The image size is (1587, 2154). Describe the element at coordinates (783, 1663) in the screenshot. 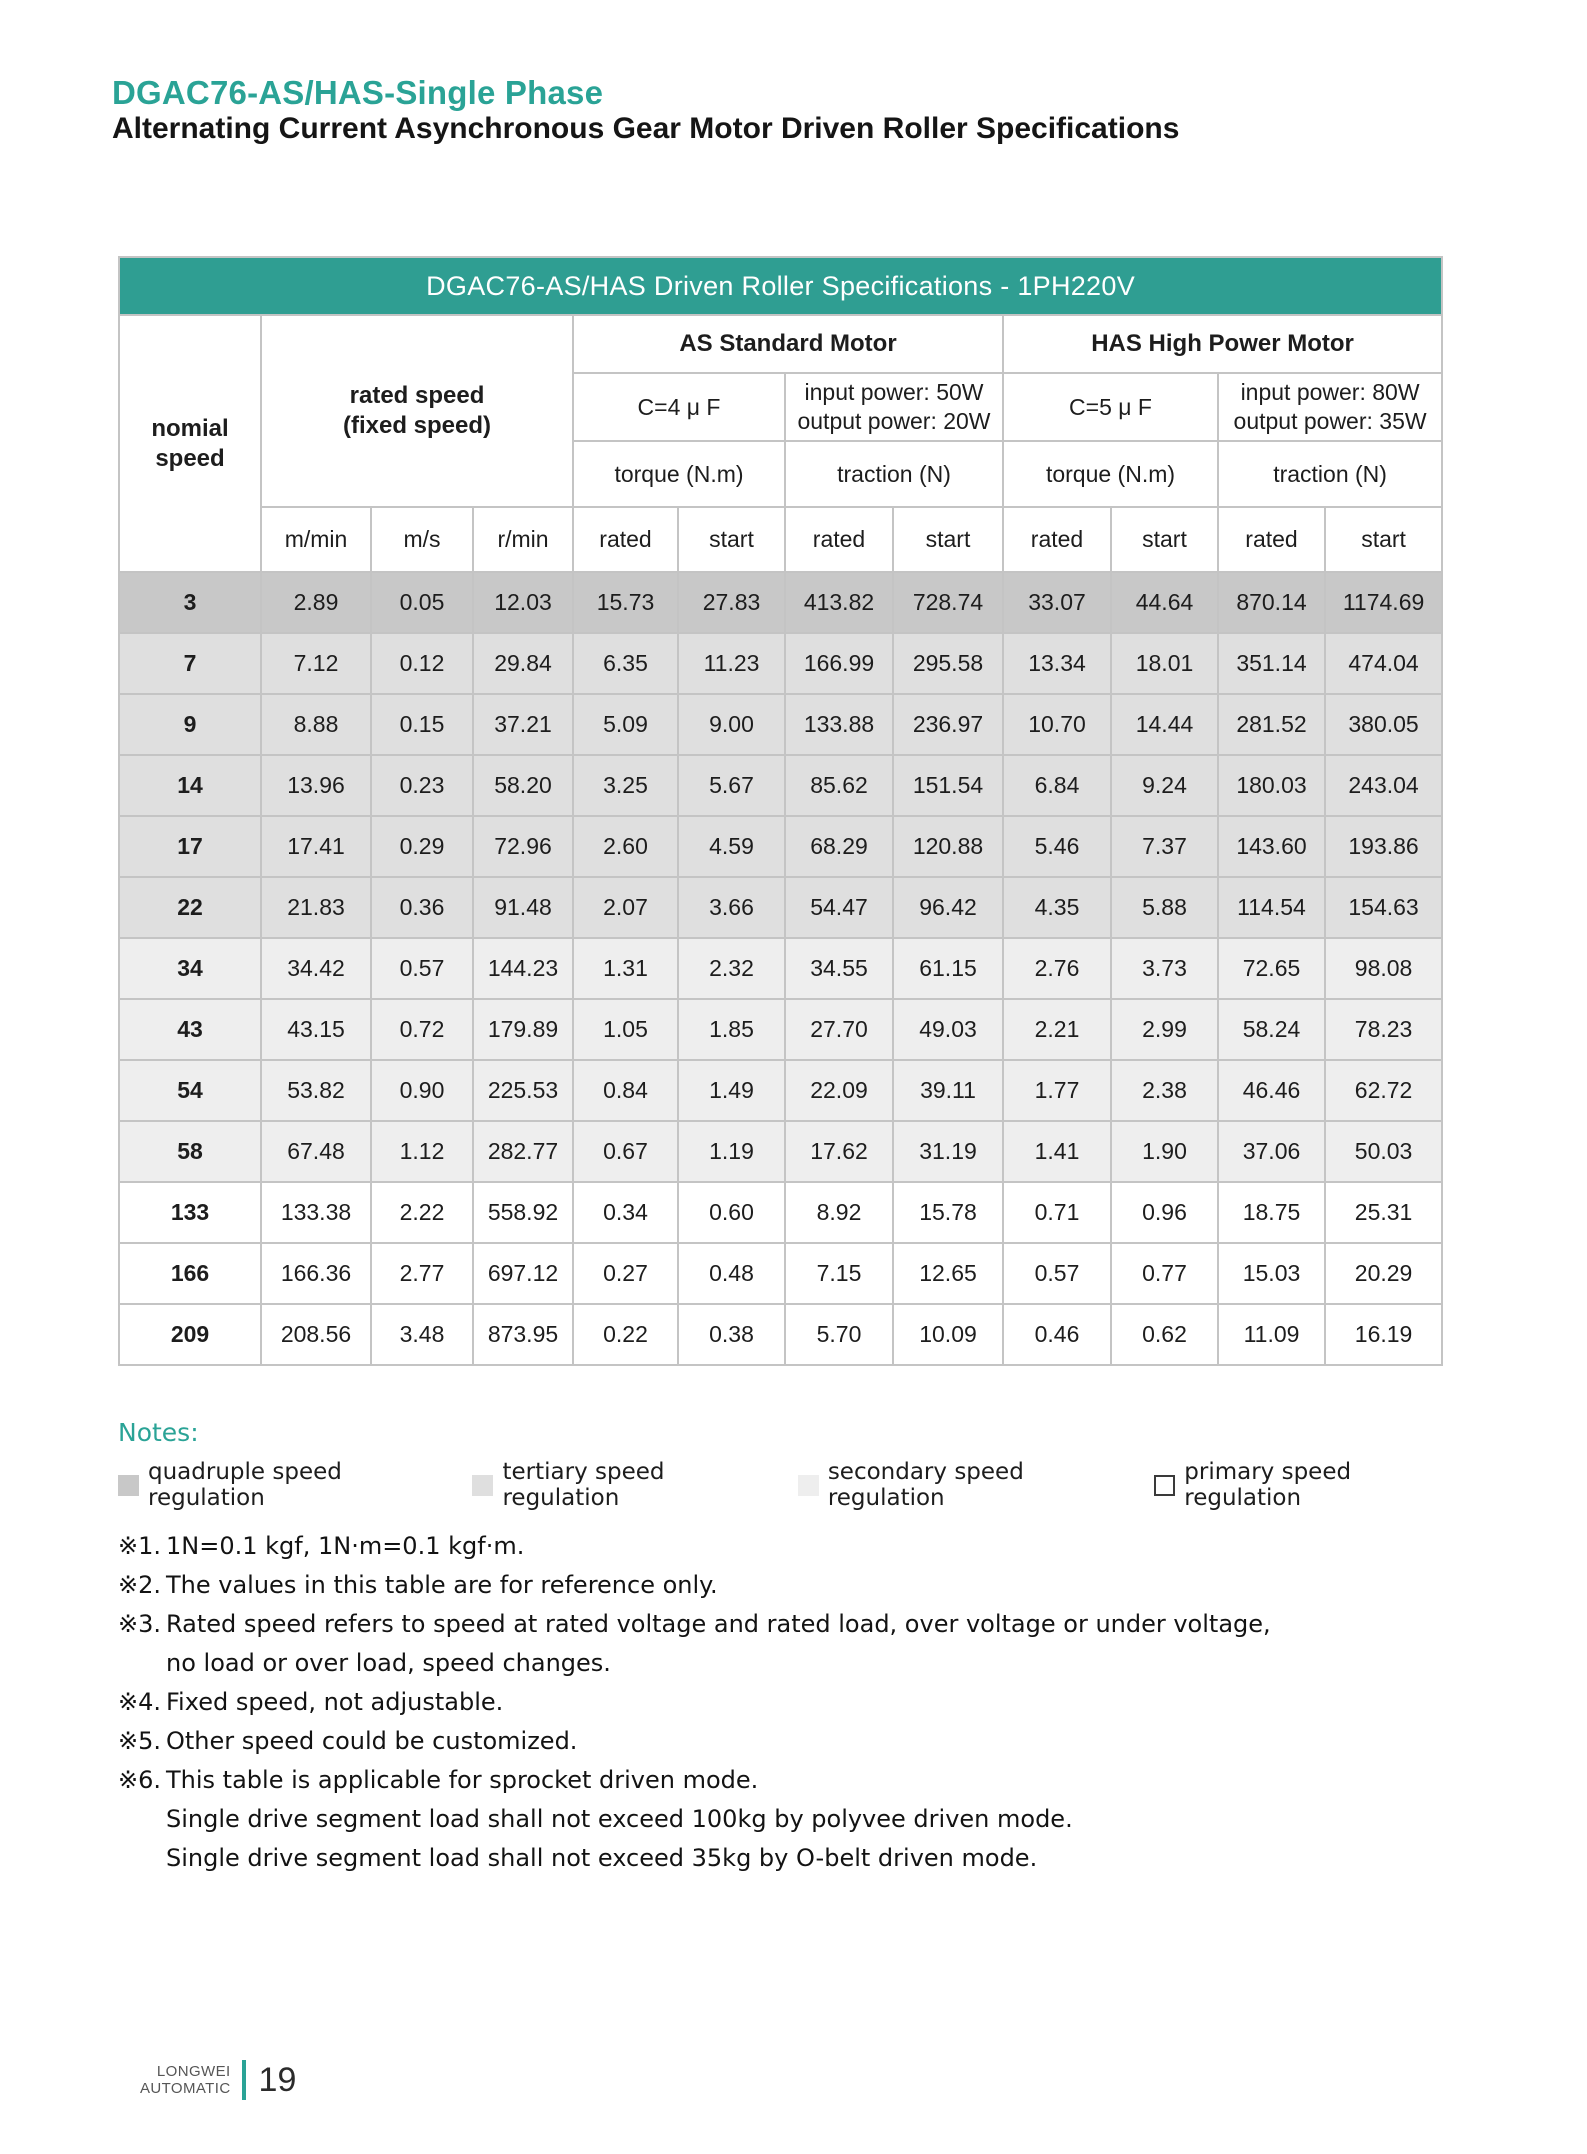

I see `note-line: no load or over load, speed changes.` at that location.